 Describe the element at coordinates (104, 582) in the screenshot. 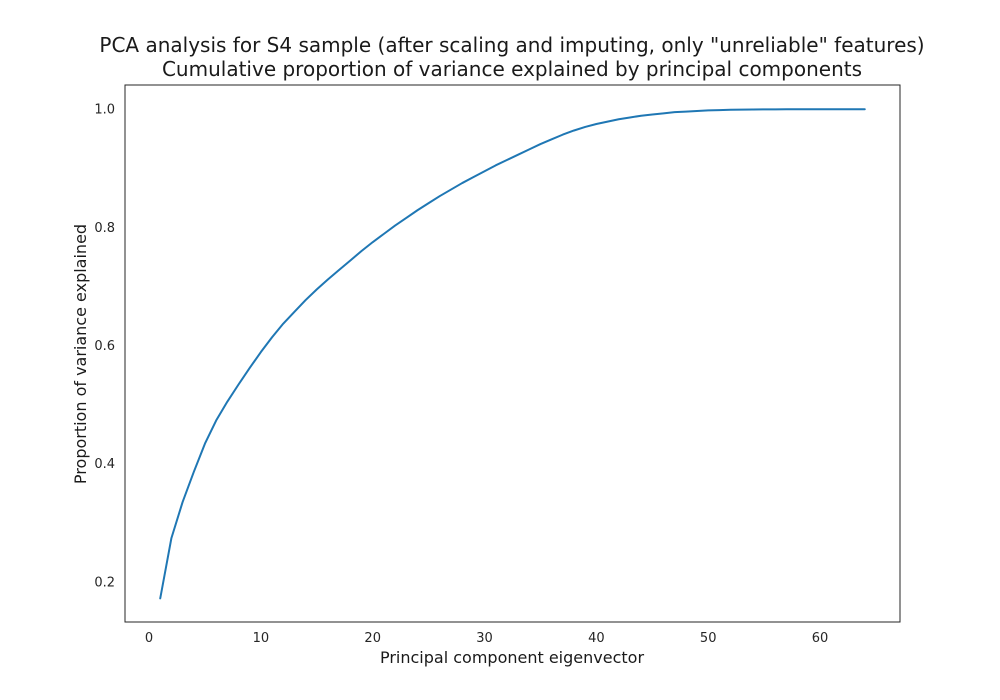

I see `y-tick-label: 0.2` at that location.